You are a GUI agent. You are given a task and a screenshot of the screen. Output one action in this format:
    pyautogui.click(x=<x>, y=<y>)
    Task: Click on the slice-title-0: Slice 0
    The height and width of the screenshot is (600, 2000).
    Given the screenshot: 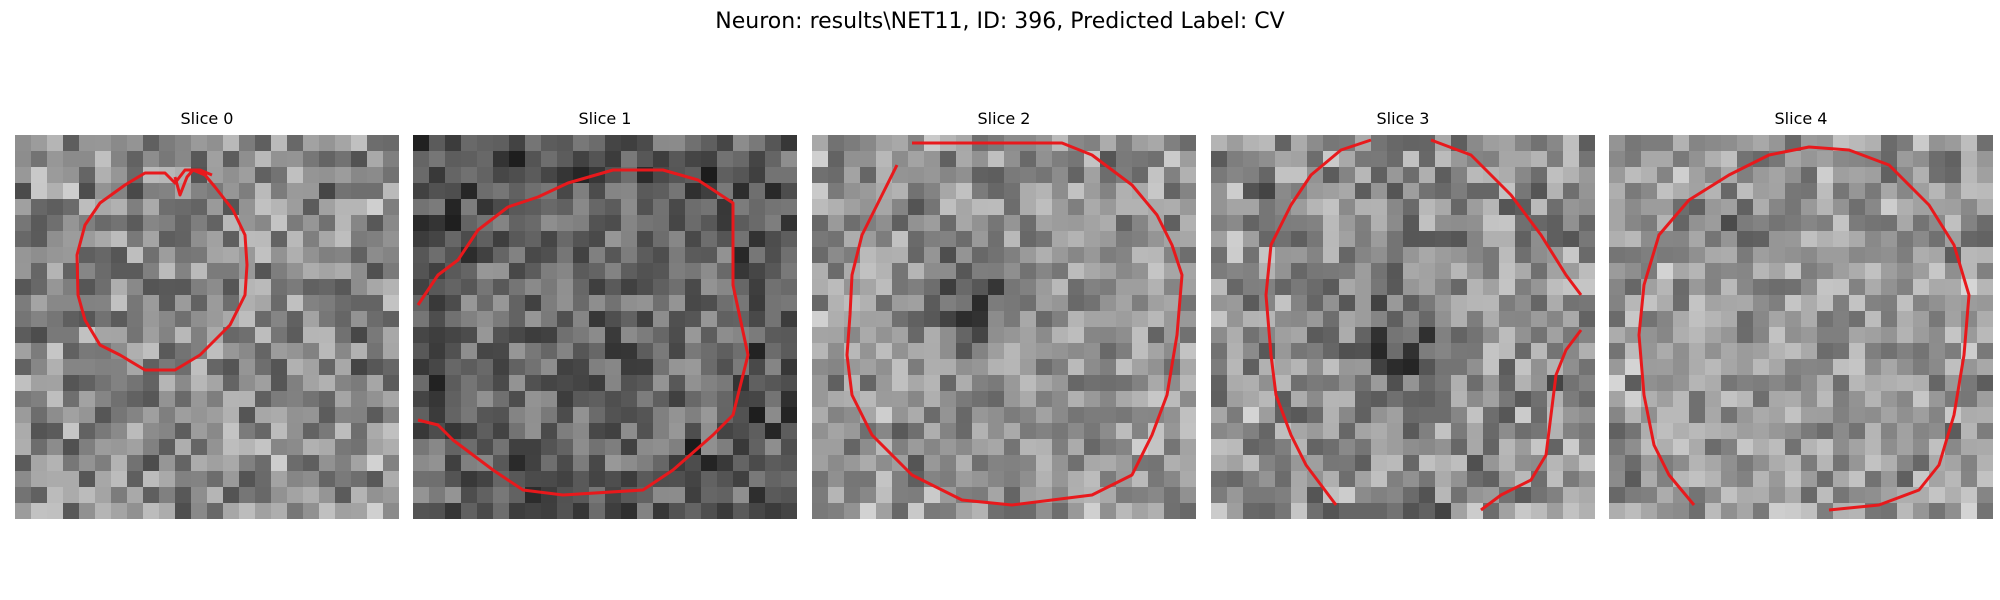 What is the action you would take?
    pyautogui.click(x=207, y=118)
    